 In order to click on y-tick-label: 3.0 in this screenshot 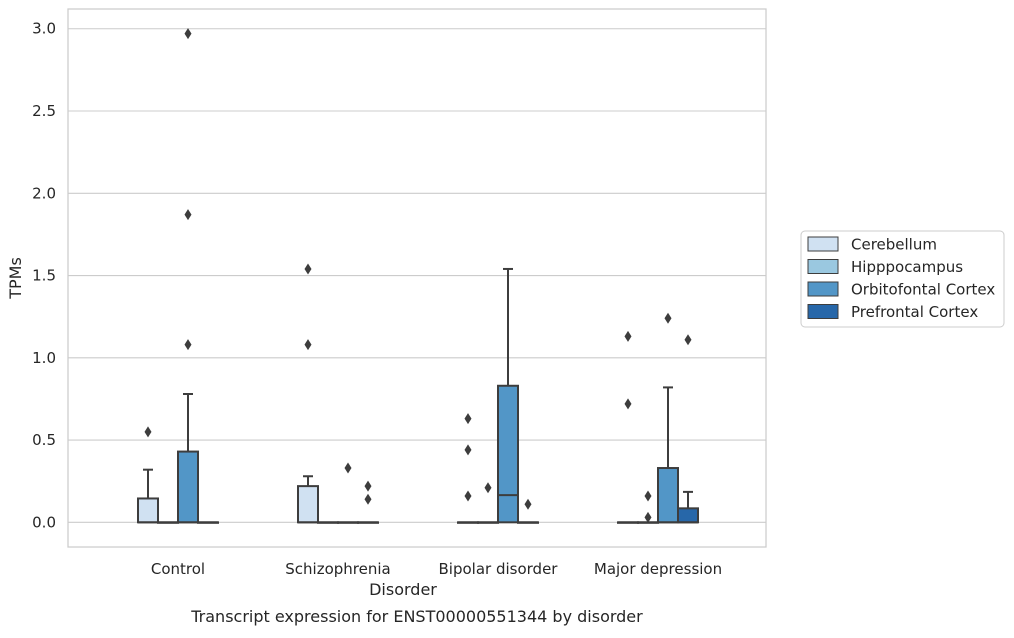, I will do `click(44, 29)`.